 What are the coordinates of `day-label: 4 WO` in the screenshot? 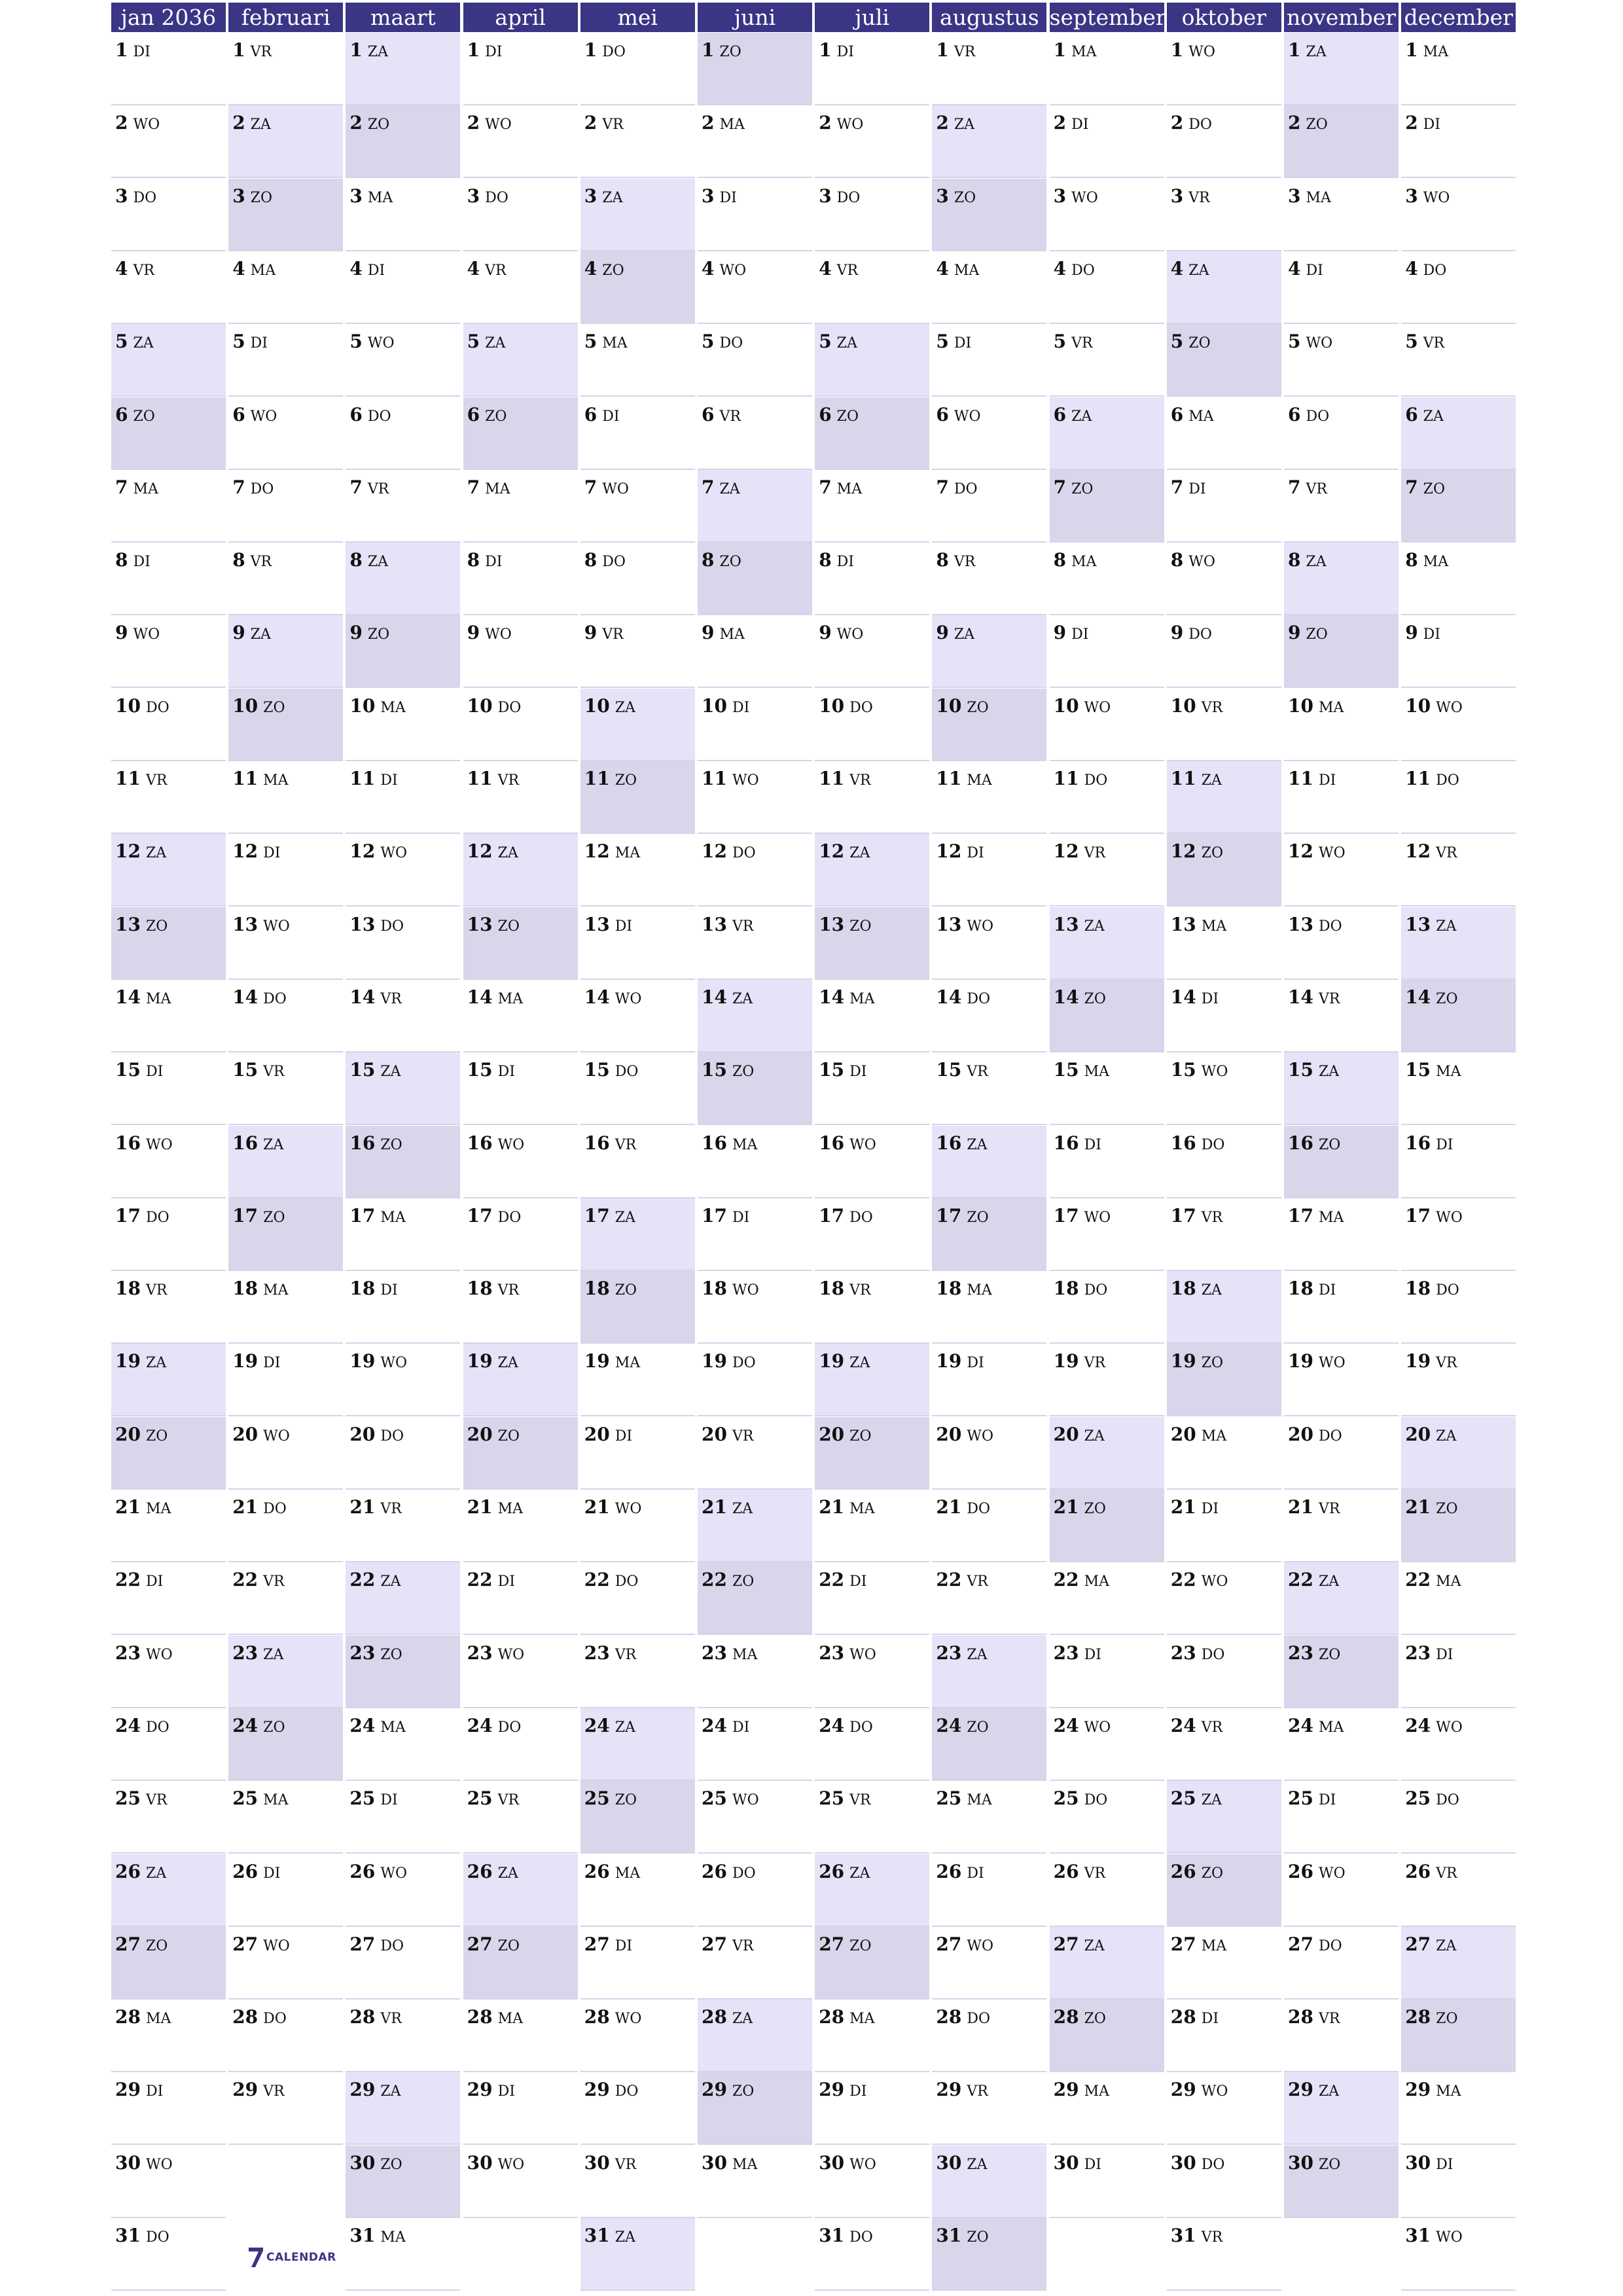 It's located at (724, 268).